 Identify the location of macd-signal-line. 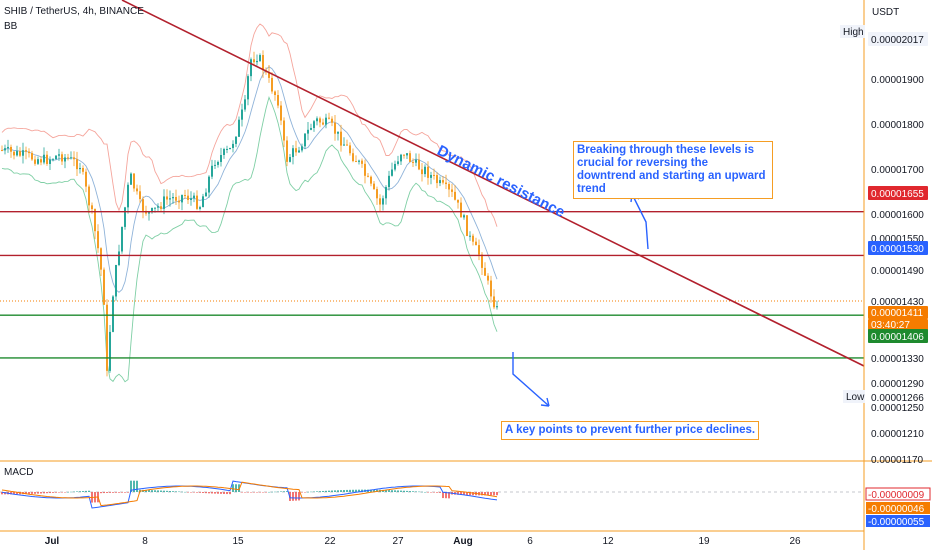
(249, 494).